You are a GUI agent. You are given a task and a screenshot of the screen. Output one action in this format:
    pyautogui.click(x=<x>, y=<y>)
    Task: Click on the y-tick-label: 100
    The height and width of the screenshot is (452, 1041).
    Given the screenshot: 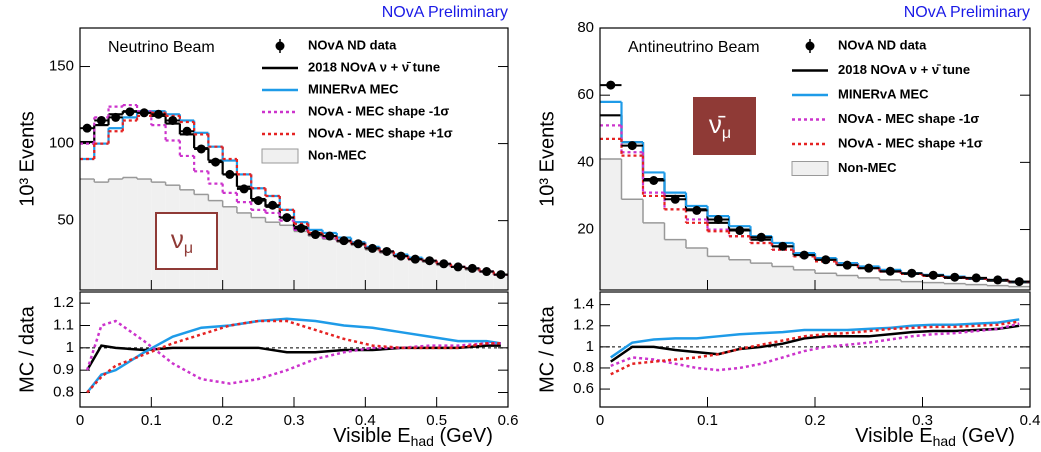 What is the action you would take?
    pyautogui.click(x=61, y=143)
    